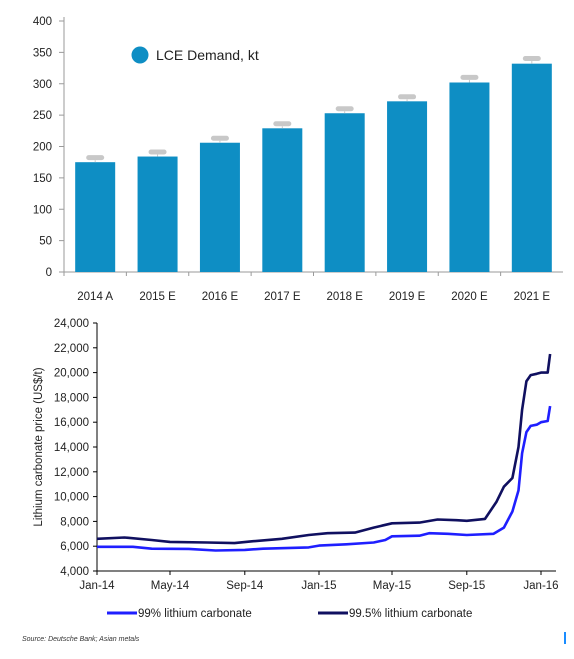 Image resolution: width=574 pixels, height=659 pixels. What do you see at coordinates (42, 85) in the screenshot?
I see `y-tick-label: 300` at bounding box center [42, 85].